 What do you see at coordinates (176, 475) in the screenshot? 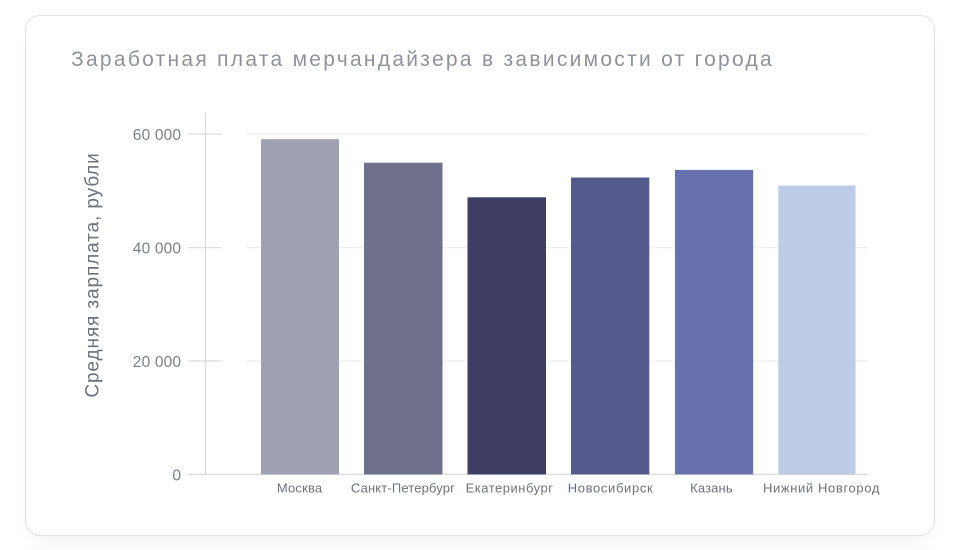
I see `svg-text: 0` at bounding box center [176, 475].